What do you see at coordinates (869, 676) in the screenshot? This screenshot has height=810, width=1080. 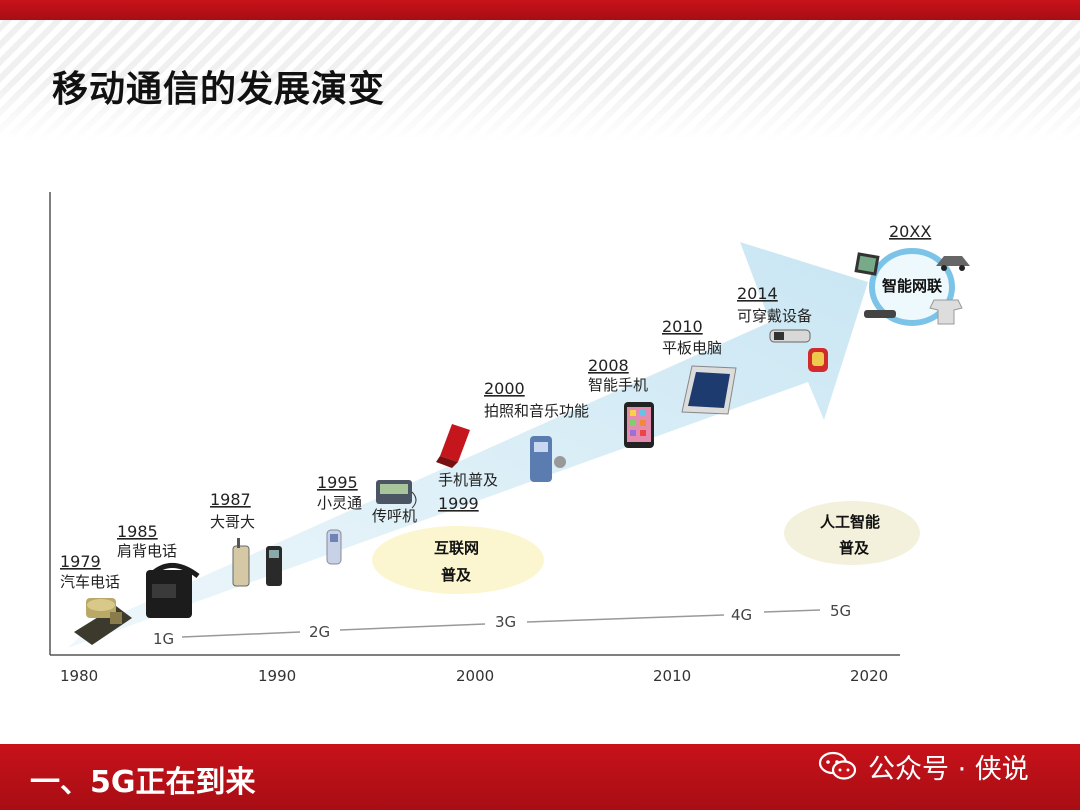 I see `axis-year: 2020` at bounding box center [869, 676].